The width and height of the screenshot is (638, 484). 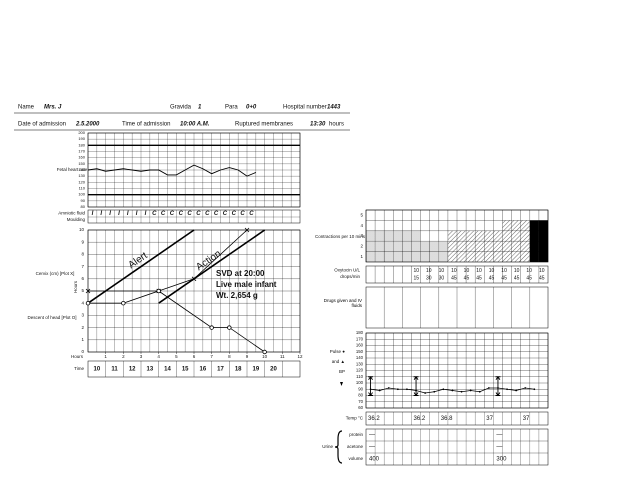 I want to click on header-ruptured-membranes: 13:30, so click(x=318, y=125).